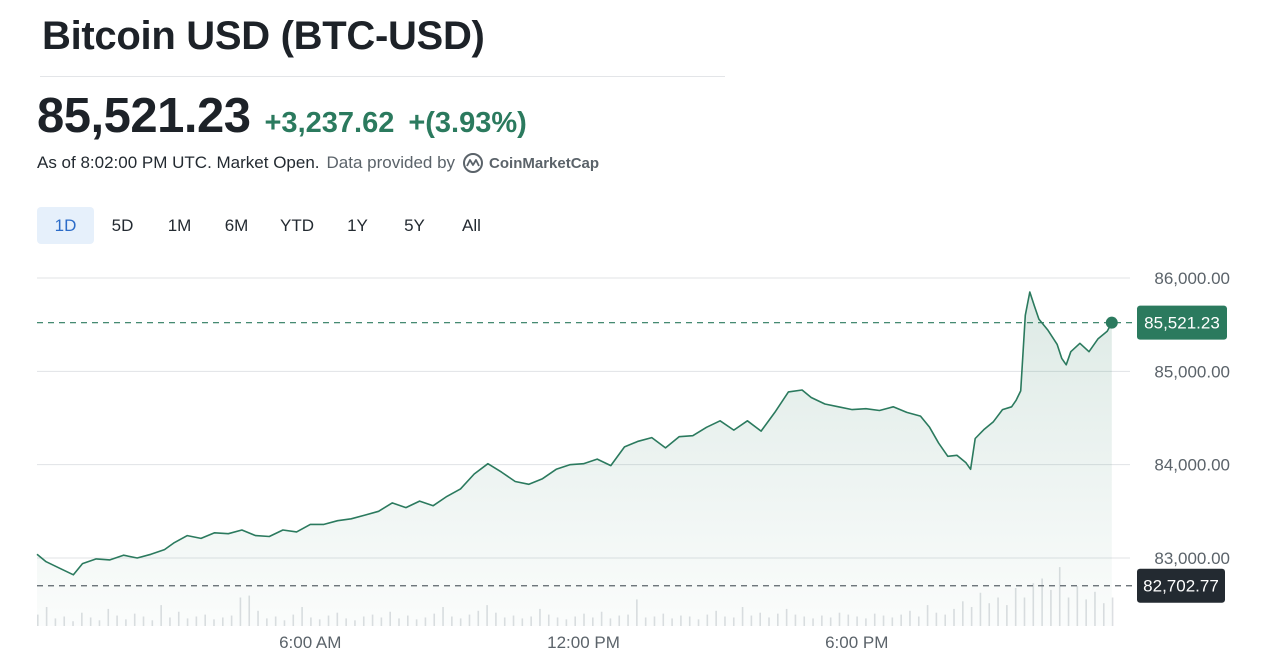 This screenshot has width=1269, height=666. Describe the element at coordinates (263, 36) in the screenshot. I see `page-title: Bitcoin USD (BTC-USD)` at that location.